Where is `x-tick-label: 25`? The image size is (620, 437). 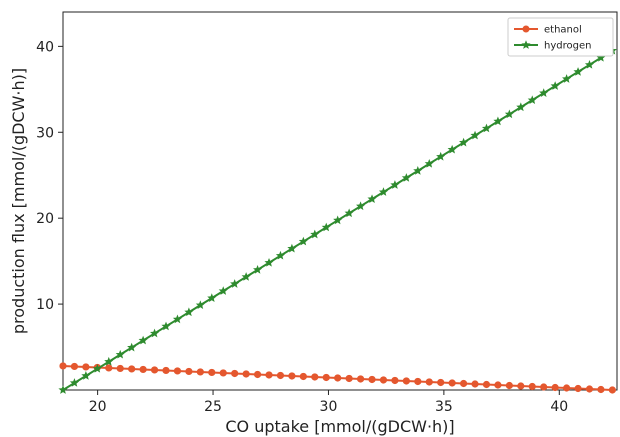
x-tick-label: 25 is located at coordinates (213, 407).